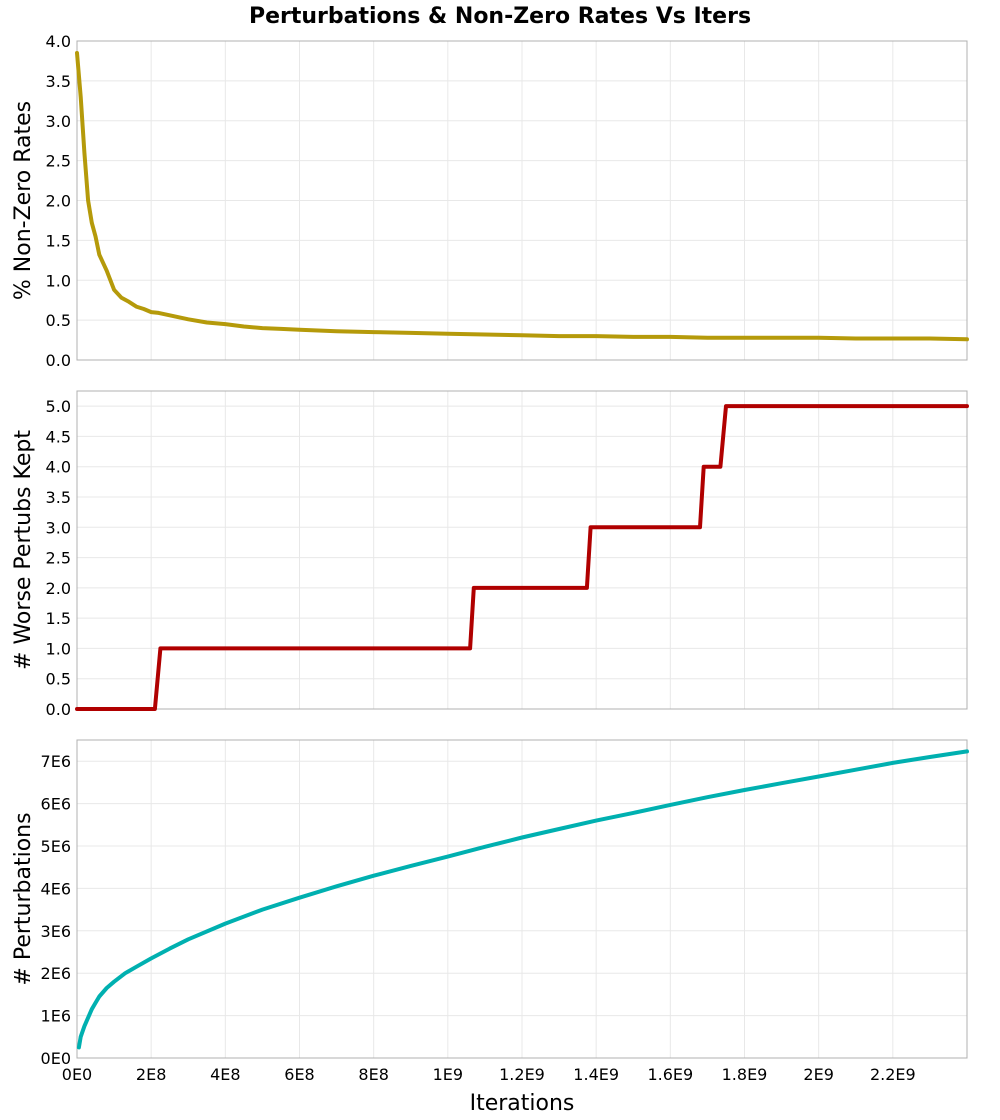  I want to click on y-tick-label: 6E6, so click(56, 804).